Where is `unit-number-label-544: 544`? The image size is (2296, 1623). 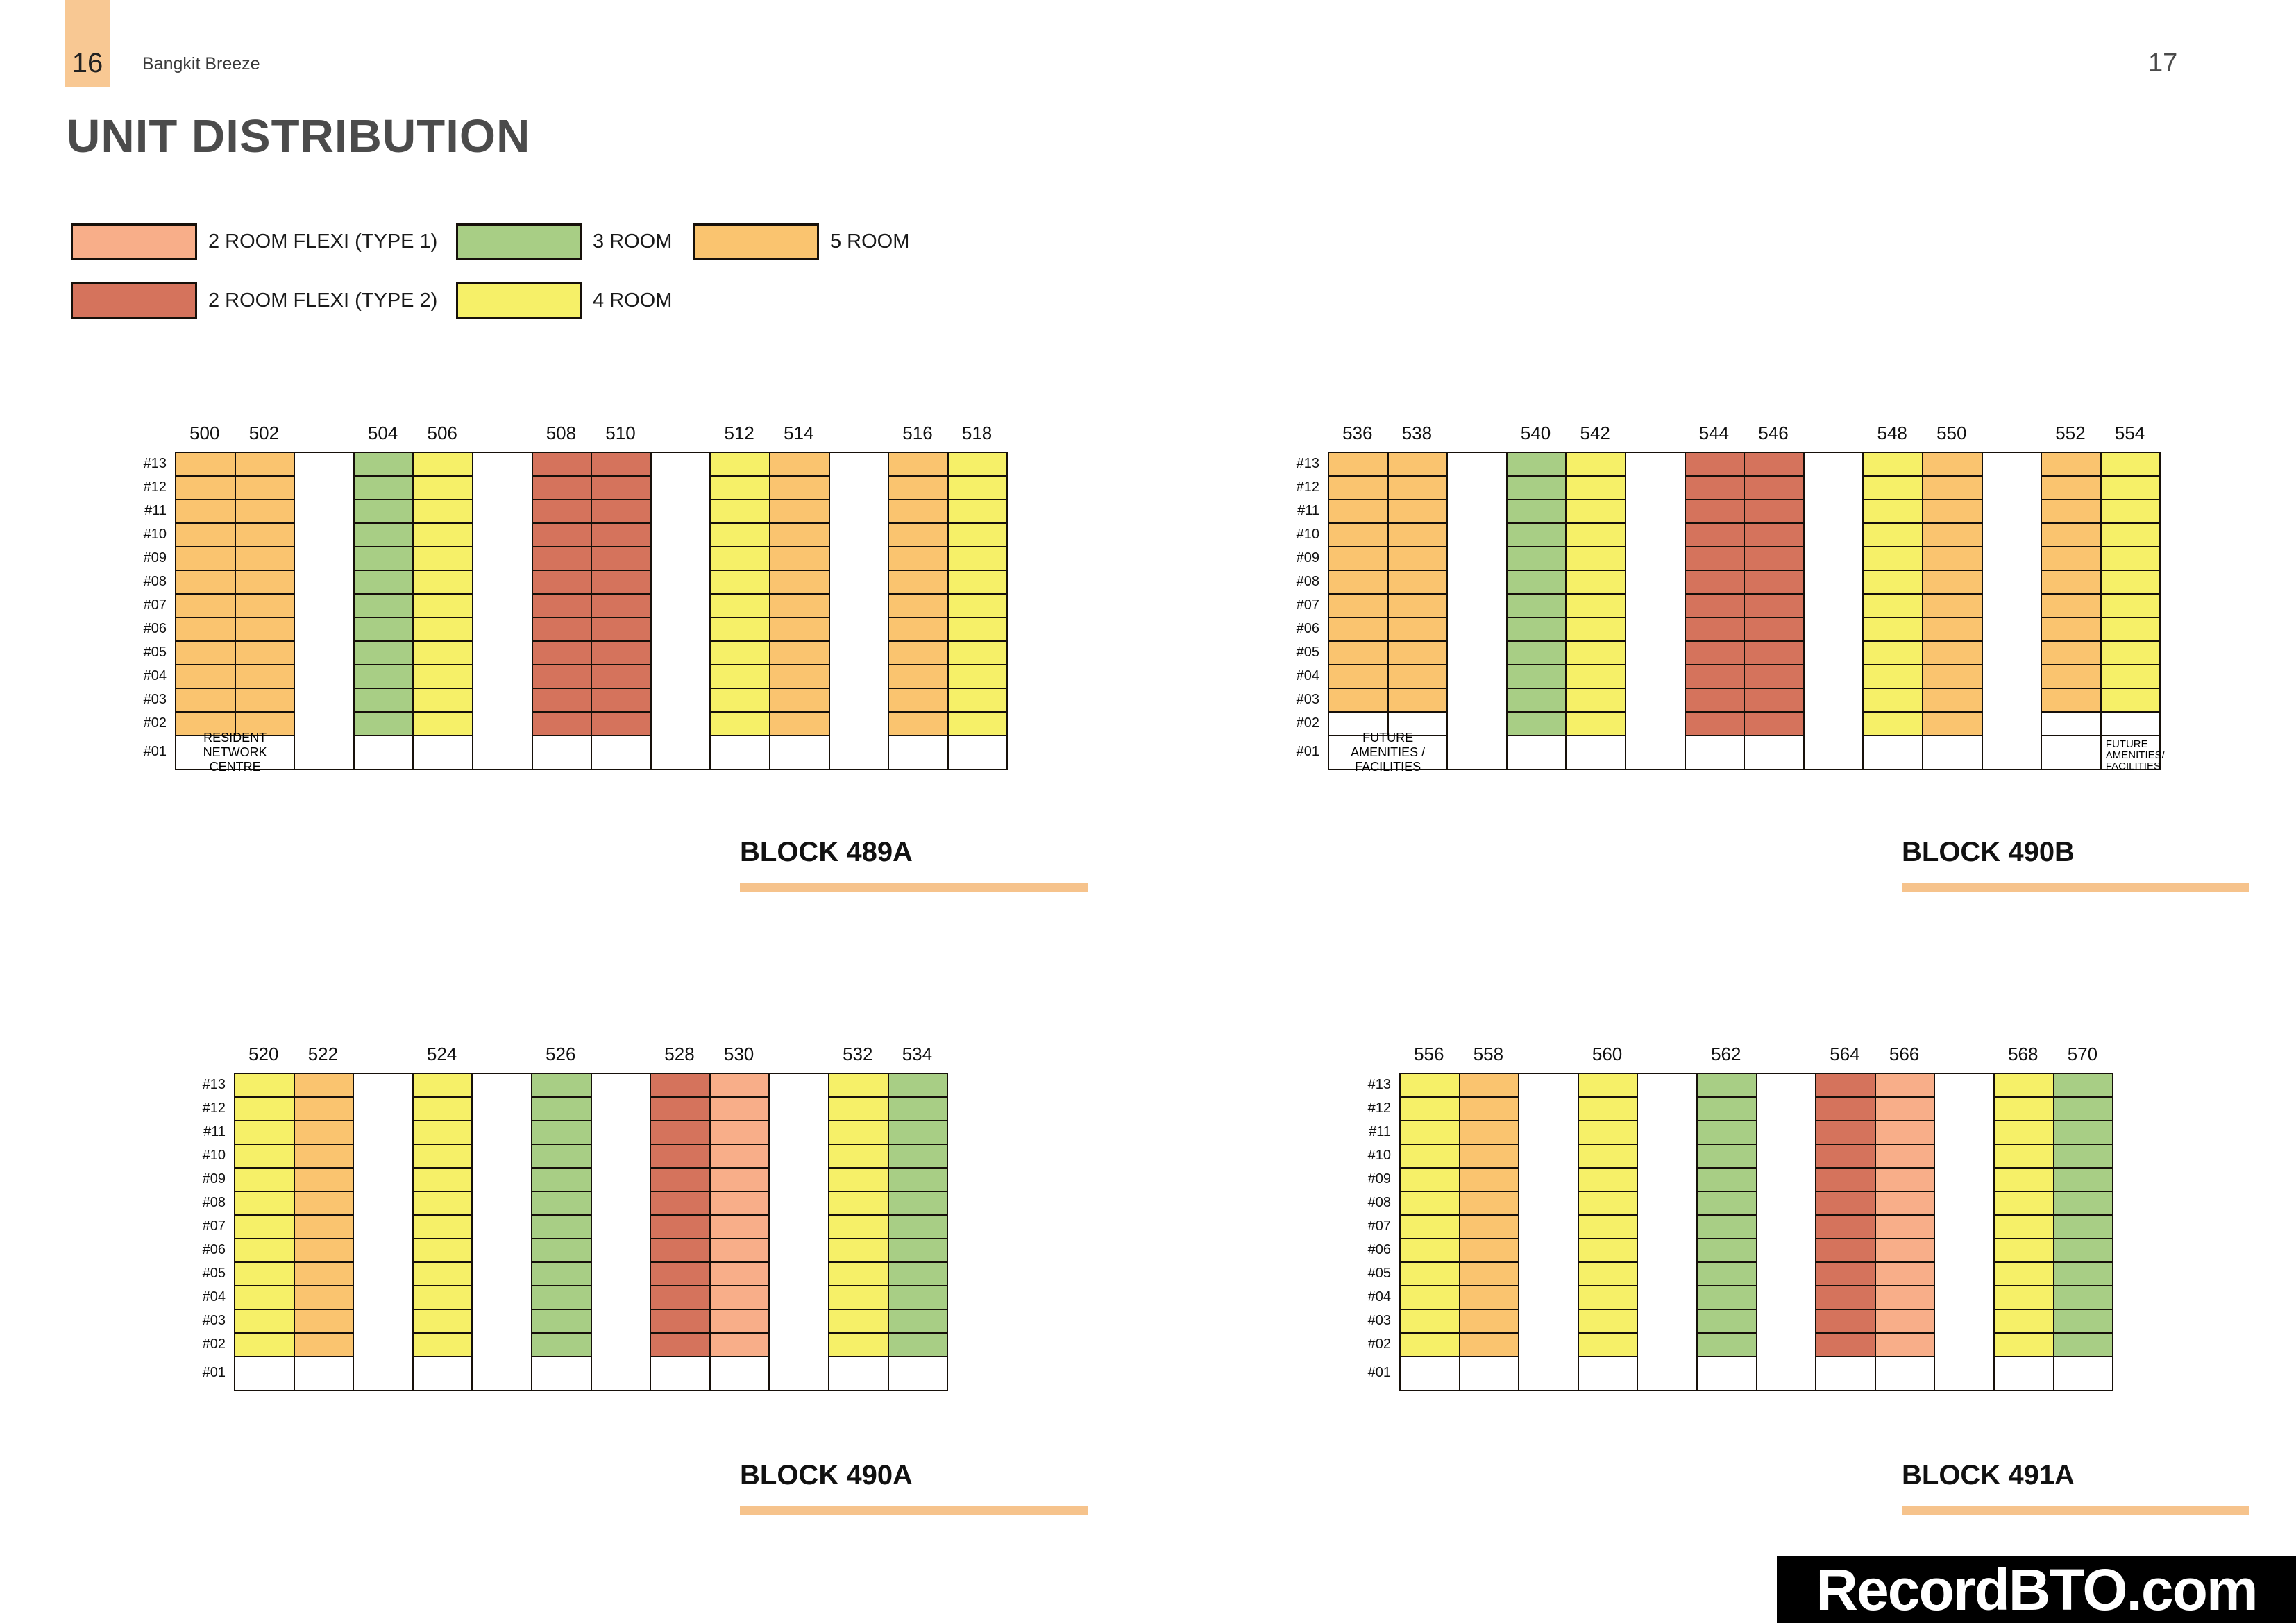 unit-number-label-544: 544 is located at coordinates (1714, 433).